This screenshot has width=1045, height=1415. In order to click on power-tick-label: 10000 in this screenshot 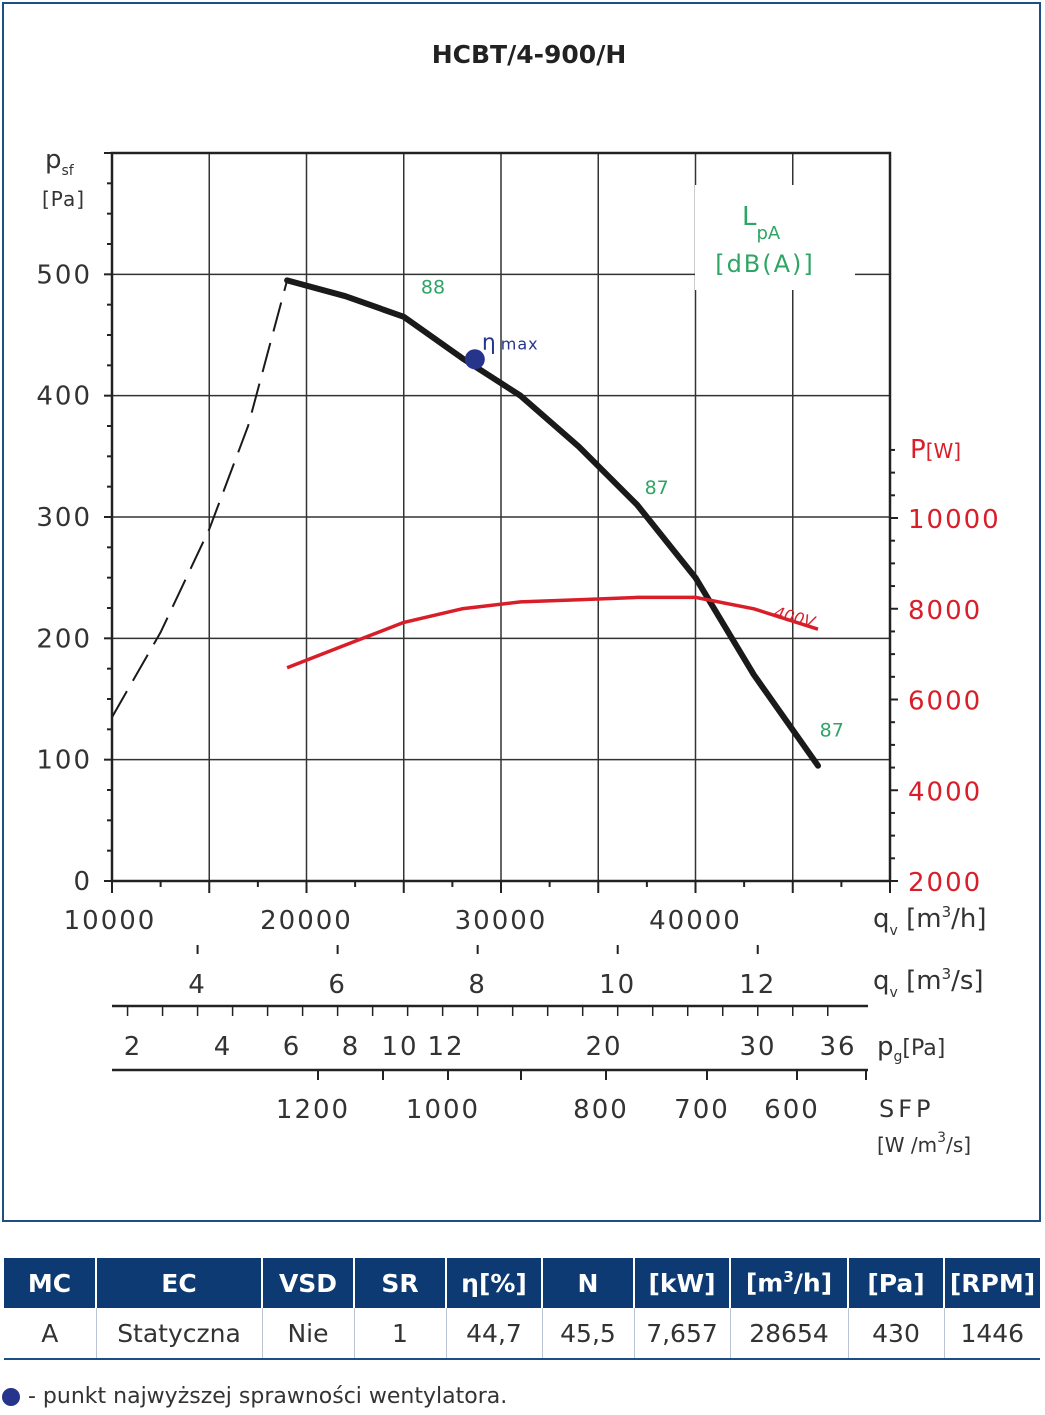, I will do `click(954, 520)`.